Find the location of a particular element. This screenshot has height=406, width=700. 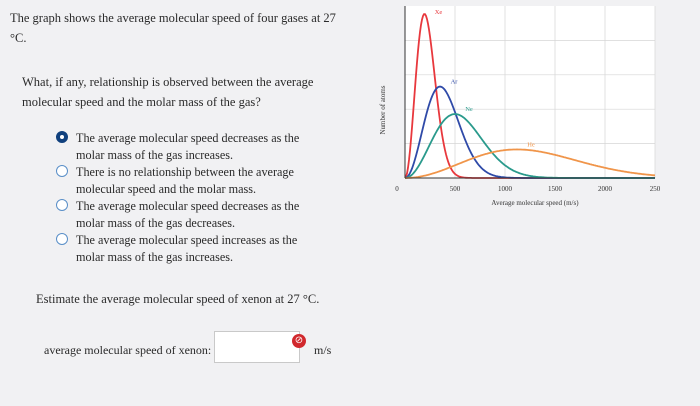

x-tick-label: 250 is located at coordinates (655, 189).